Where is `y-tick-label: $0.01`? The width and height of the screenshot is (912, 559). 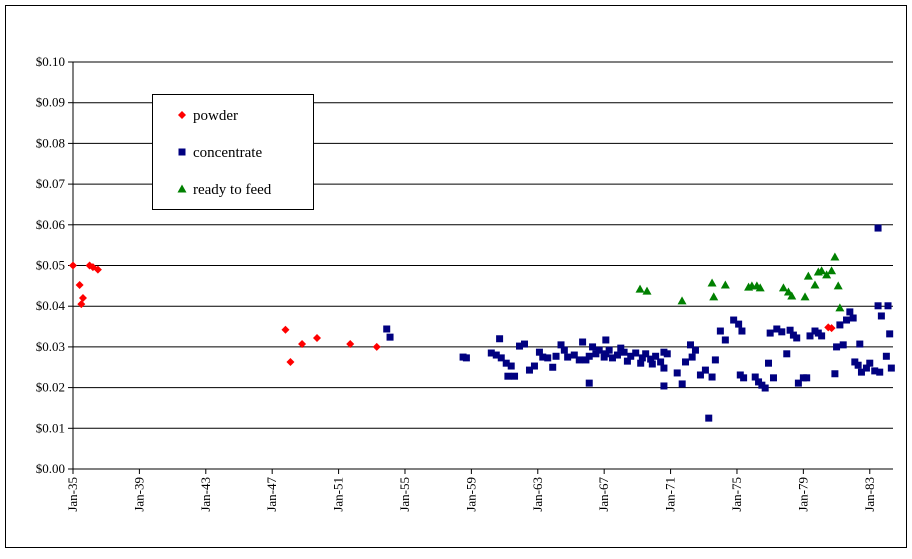 y-tick-label: $0.01 is located at coordinates (50, 427).